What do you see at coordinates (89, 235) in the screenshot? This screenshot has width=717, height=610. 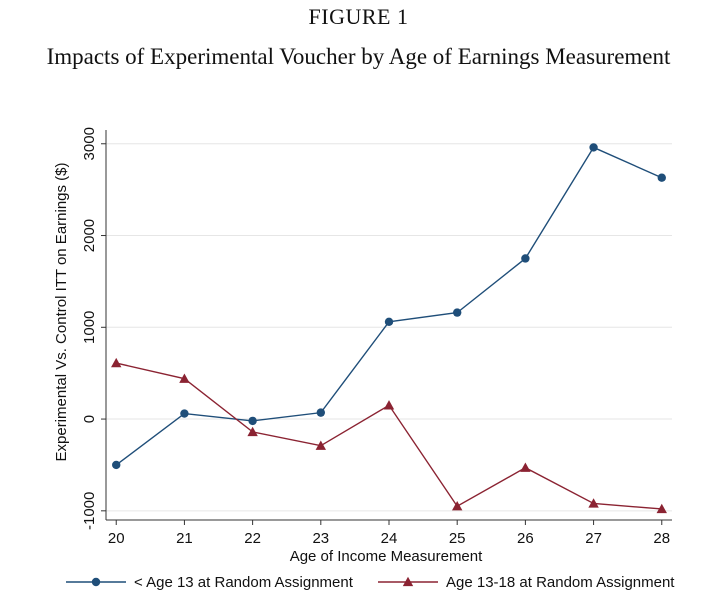 I see `y-tick-label: 2000` at bounding box center [89, 235].